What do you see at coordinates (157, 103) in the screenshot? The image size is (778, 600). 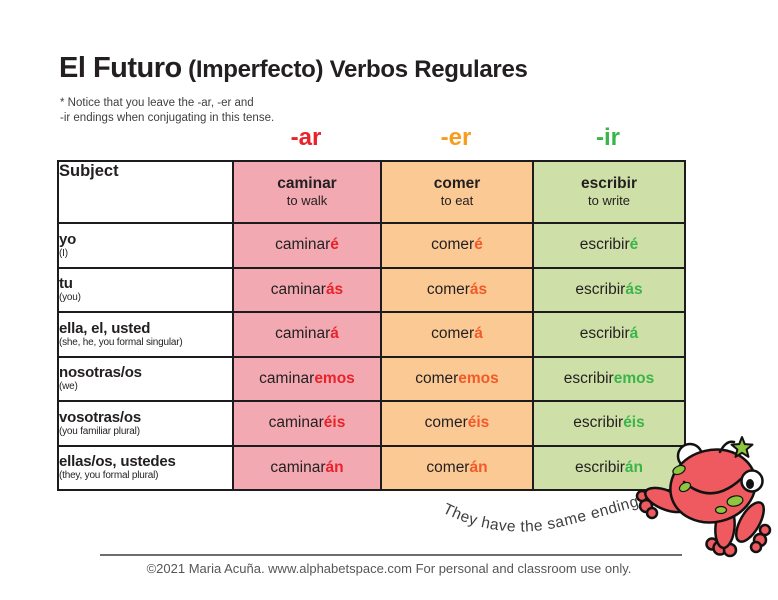 I see `instruction-note-line1: * Notice that you leave the -ar, -er and` at bounding box center [157, 103].